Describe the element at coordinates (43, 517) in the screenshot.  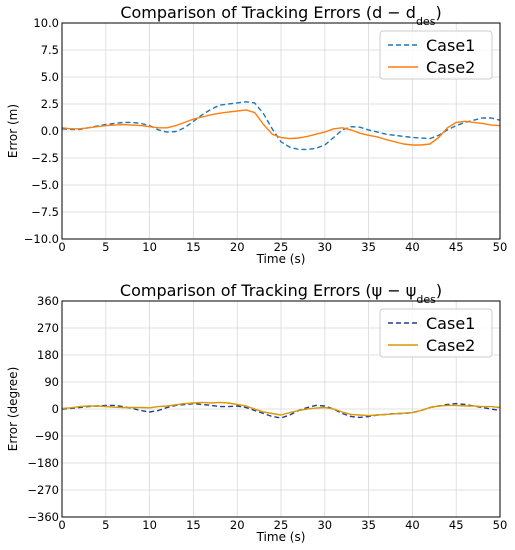
I see `y-tick-label: −360` at that location.